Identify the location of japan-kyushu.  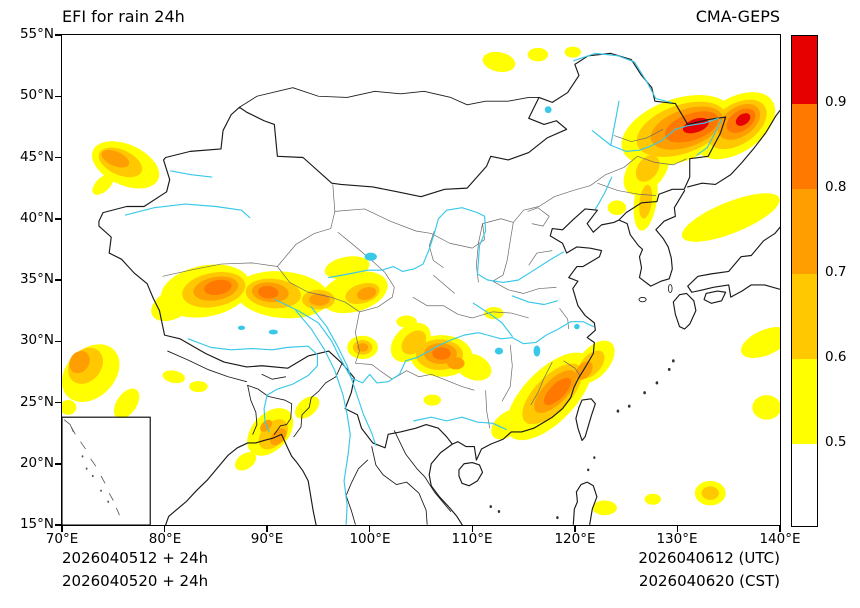
(684, 311).